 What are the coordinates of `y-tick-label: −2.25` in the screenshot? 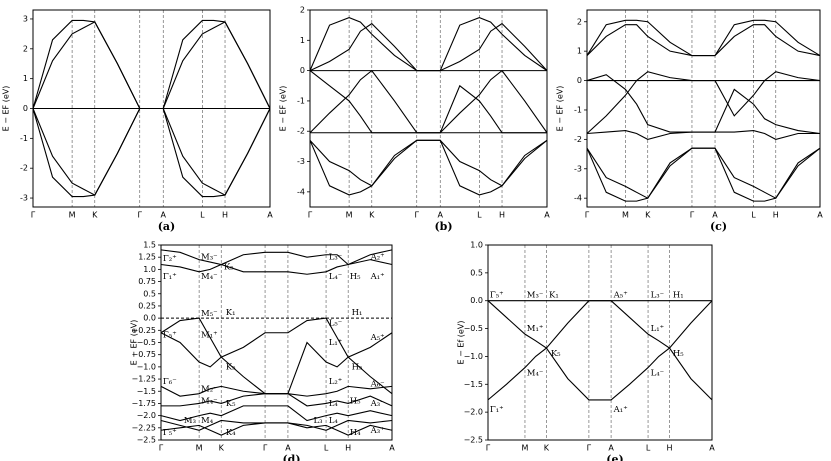 It's located at (143, 427).